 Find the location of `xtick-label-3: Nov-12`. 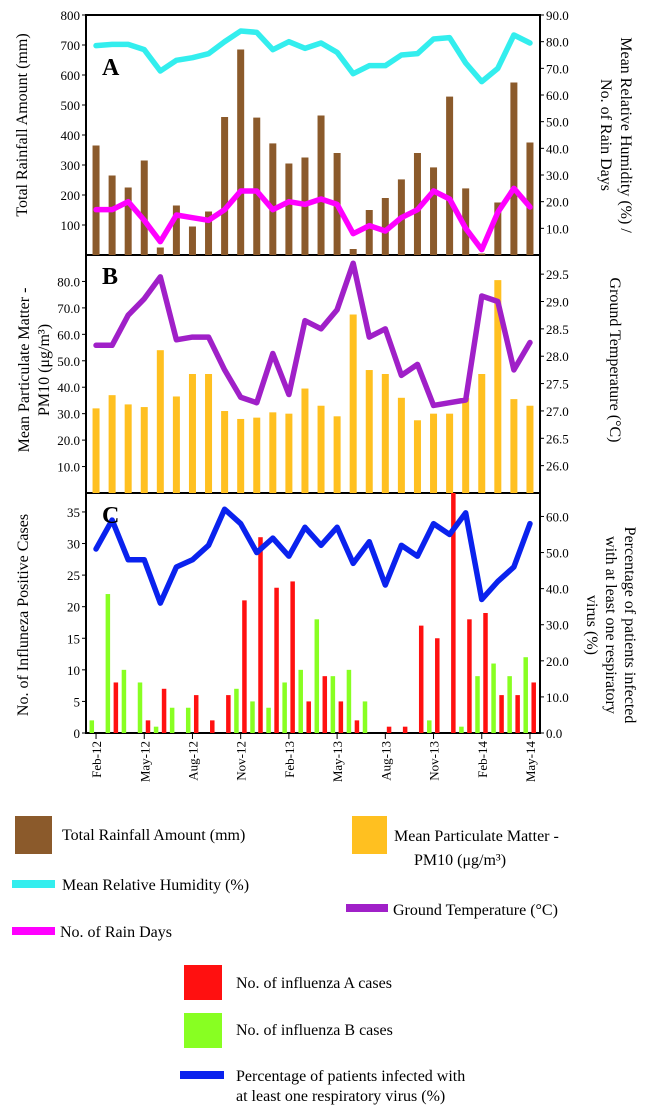

xtick-label-3: Nov-12 is located at coordinates (241, 761).